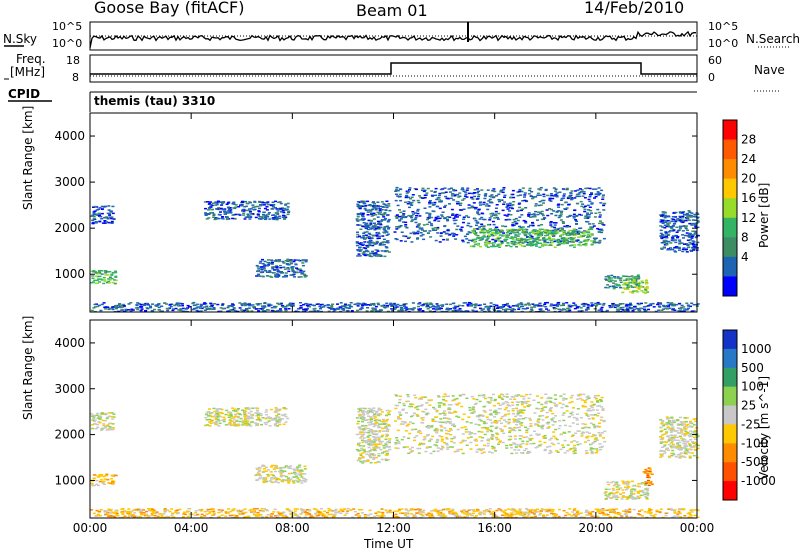  I want to click on power-colorbar-swatch, so click(730, 227).